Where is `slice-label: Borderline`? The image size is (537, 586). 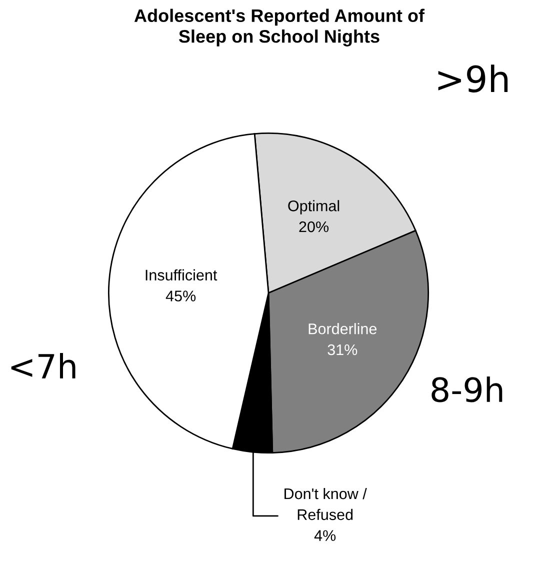
slice-label: Borderline is located at coordinates (342, 328).